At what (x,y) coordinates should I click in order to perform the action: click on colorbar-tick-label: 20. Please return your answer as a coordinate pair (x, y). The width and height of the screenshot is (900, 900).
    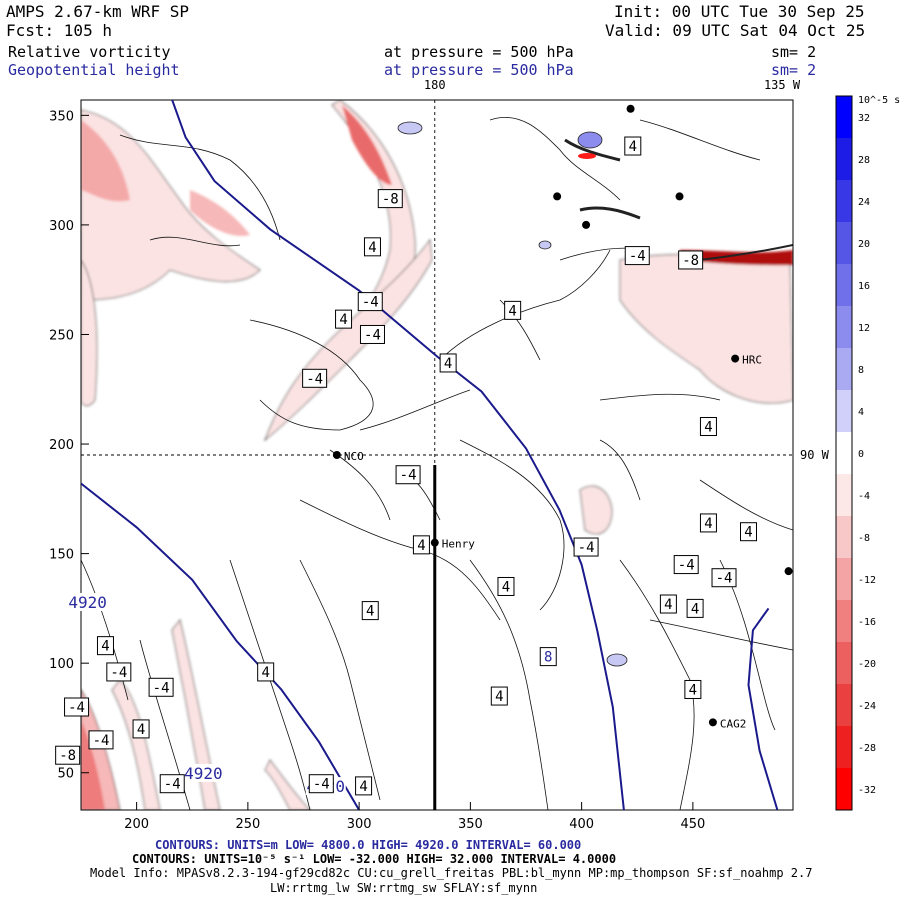
    Looking at the image, I should click on (864, 244).